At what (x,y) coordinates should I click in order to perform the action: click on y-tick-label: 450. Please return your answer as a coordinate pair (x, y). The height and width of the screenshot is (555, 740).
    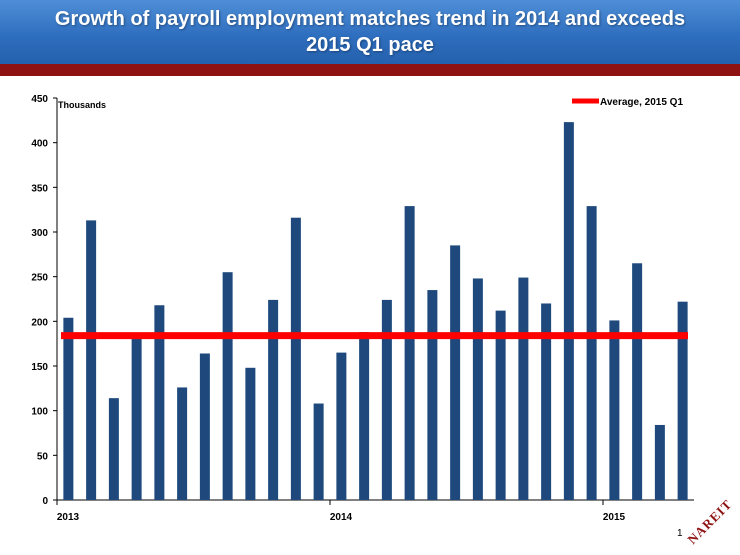
    Looking at the image, I should click on (39, 99).